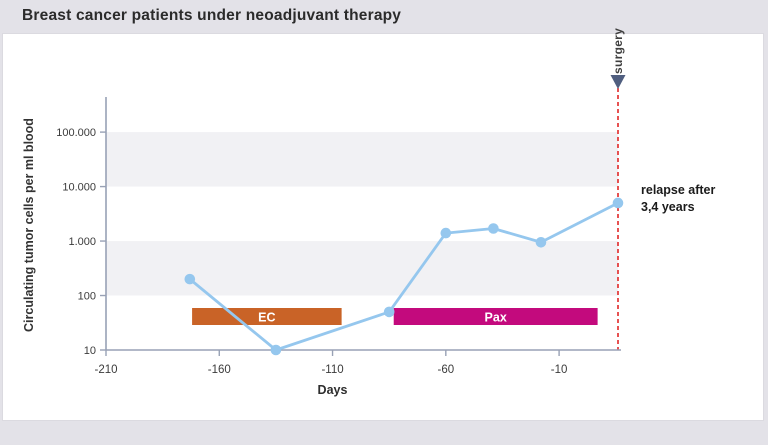  I want to click on y-axis-title: Circulating tumor cells per ml blood, so click(29, 225).